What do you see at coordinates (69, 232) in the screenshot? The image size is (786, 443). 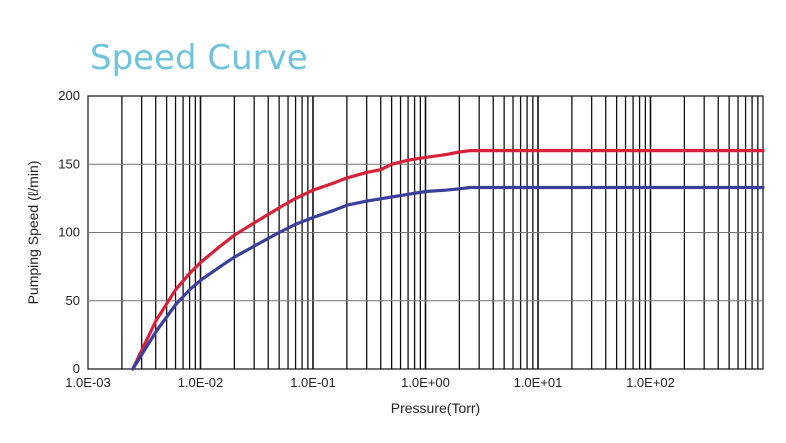 I see `y-tick-label: 100` at bounding box center [69, 232].